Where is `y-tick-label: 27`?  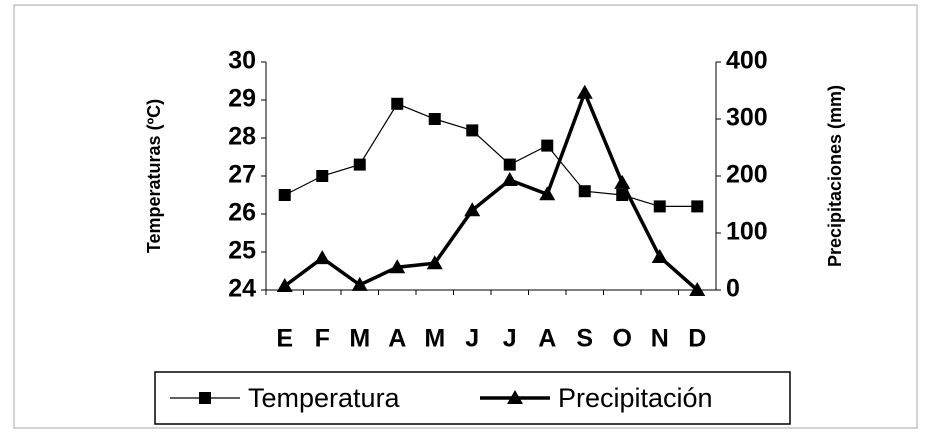 y-tick-label: 27 is located at coordinates (242, 175).